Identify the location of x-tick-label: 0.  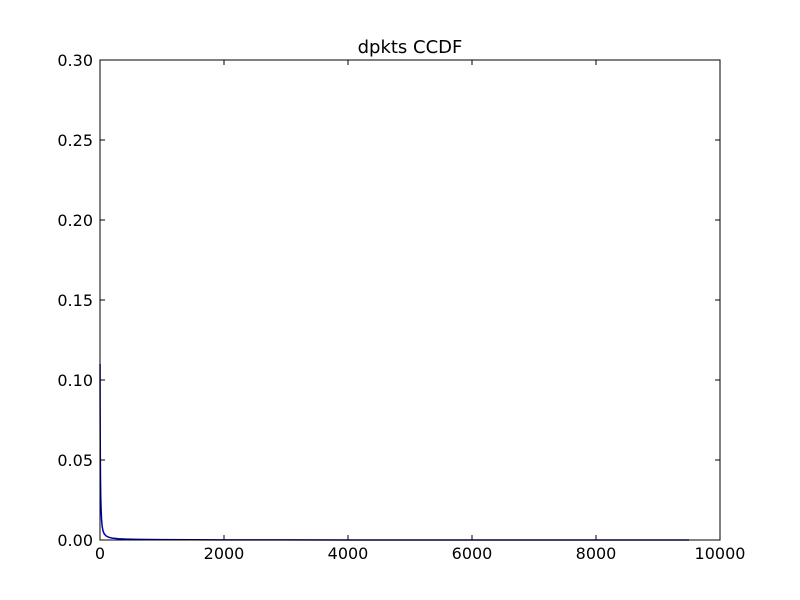
(100, 553).